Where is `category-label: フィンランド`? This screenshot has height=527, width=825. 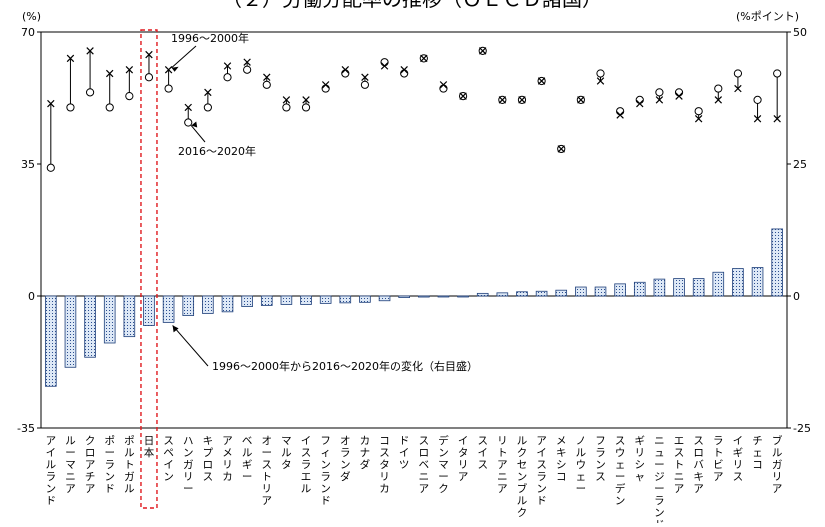
category-label: フィンランド is located at coordinates (325, 471).